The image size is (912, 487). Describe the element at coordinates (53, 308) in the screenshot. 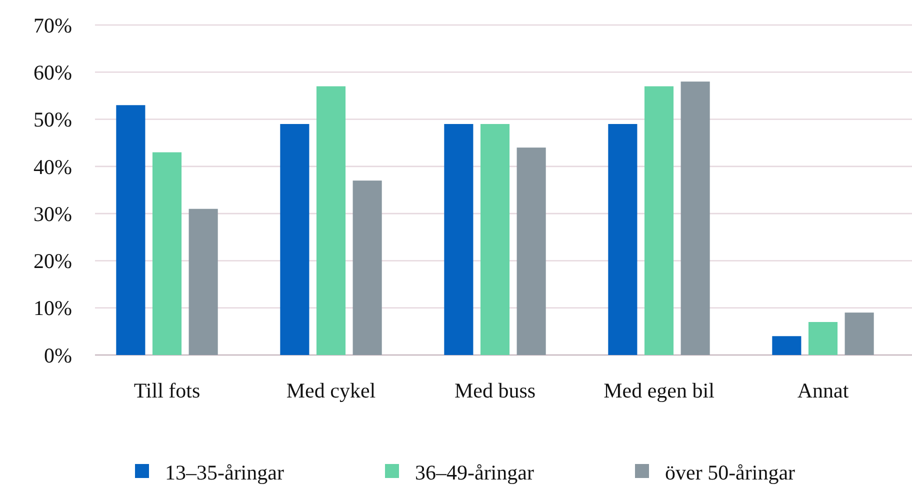

I see `y-tick-label: 10%` at that location.